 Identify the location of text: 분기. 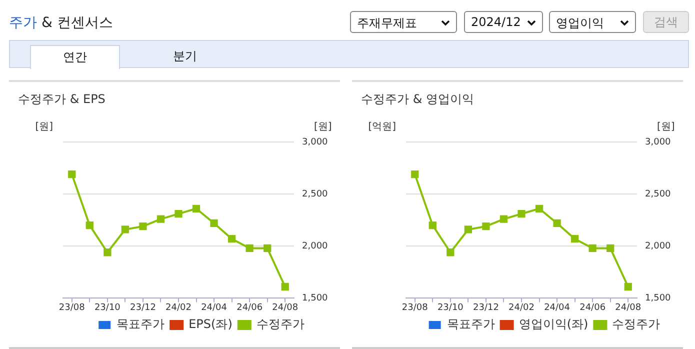
(185, 56).